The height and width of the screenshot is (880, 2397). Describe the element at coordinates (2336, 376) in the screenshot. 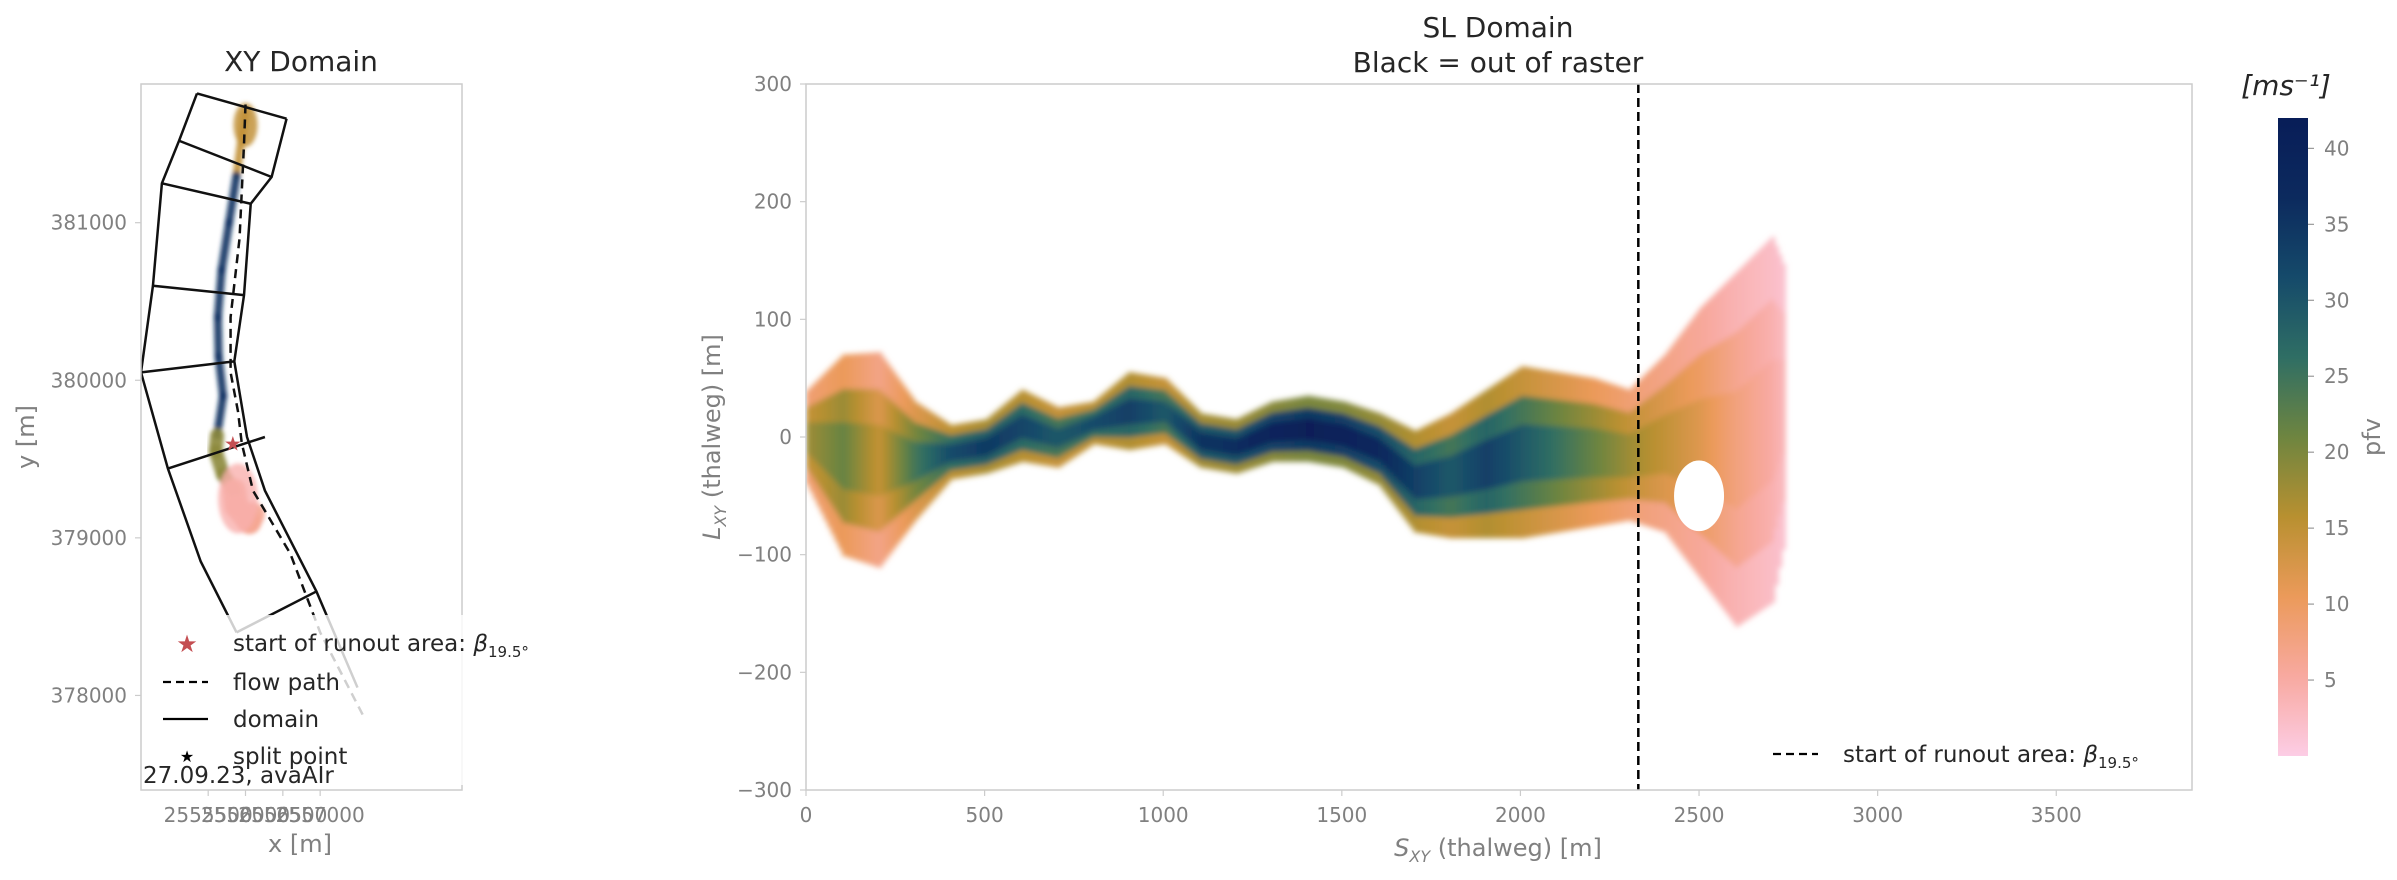

I see `colorbar-tick-label: 25` at that location.